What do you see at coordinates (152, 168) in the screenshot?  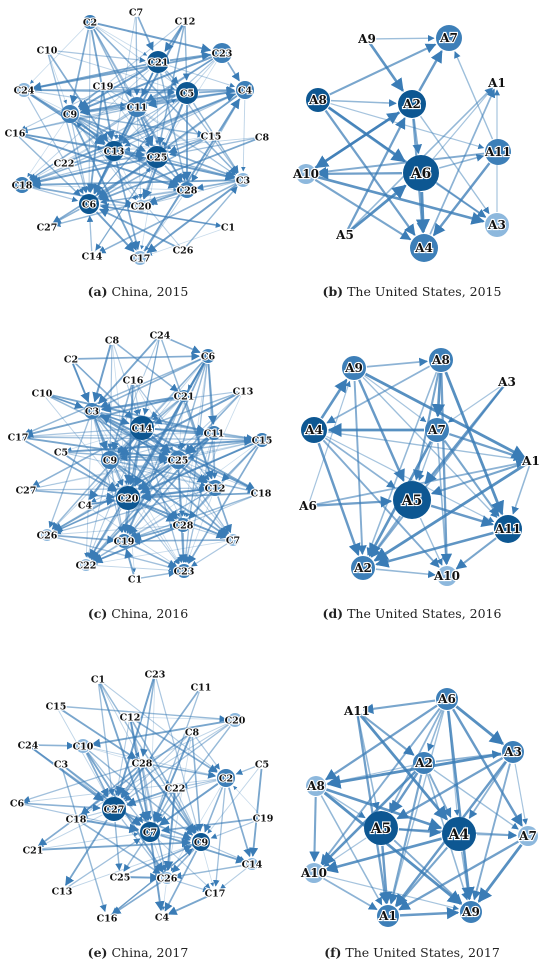 I see `edge-C15-C6` at bounding box center [152, 168].